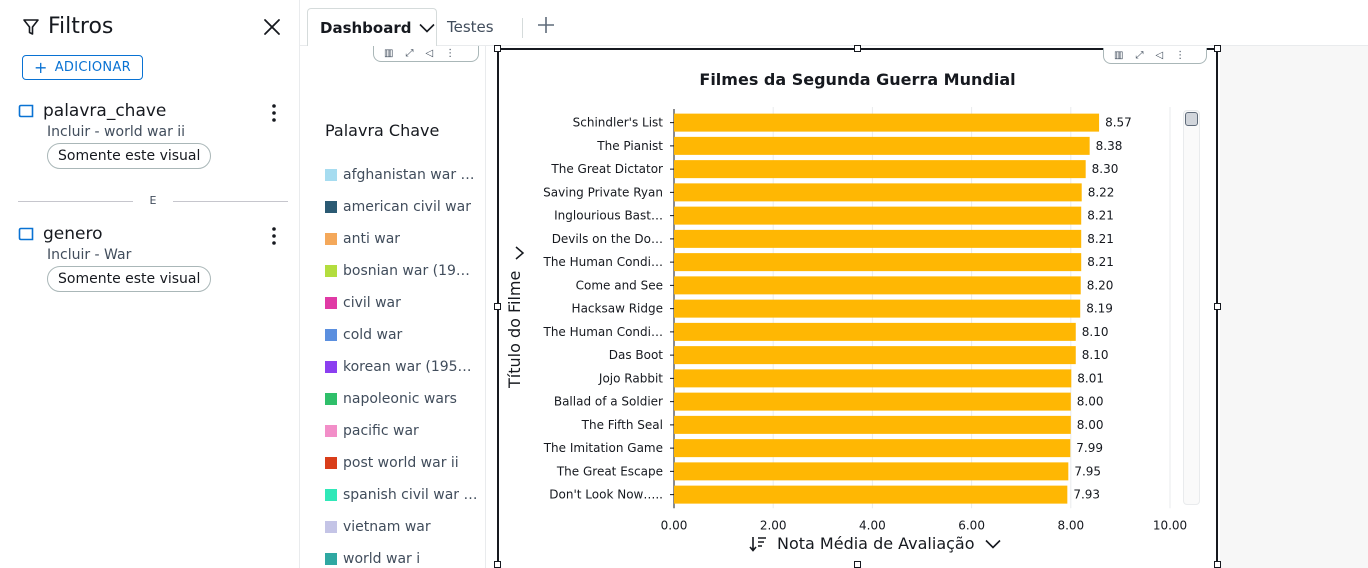 The height and width of the screenshot is (568, 1368). What do you see at coordinates (153, 258) in the screenshot?
I see `filter-card-genero: genero Incluir - War Somente este visual` at bounding box center [153, 258].